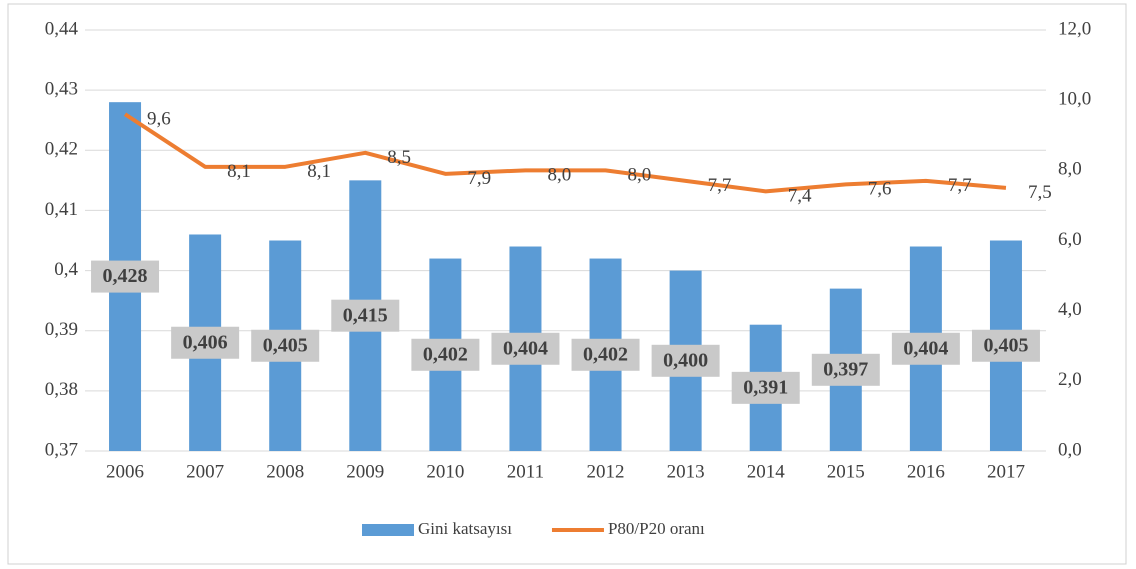 The height and width of the screenshot is (569, 1136). Describe the element at coordinates (656, 528) in the screenshot. I see `legend-label: P80/P20 oranı` at that location.